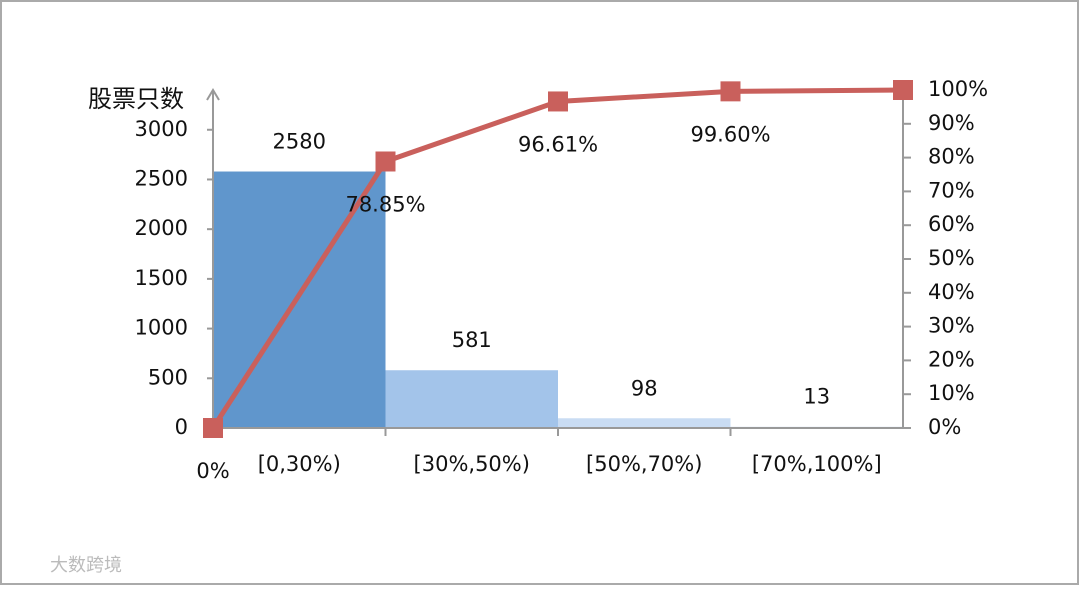 This screenshot has width=1080, height=590. What do you see at coordinates (161, 129) in the screenshot?
I see `y-tick-label: 3000` at bounding box center [161, 129].